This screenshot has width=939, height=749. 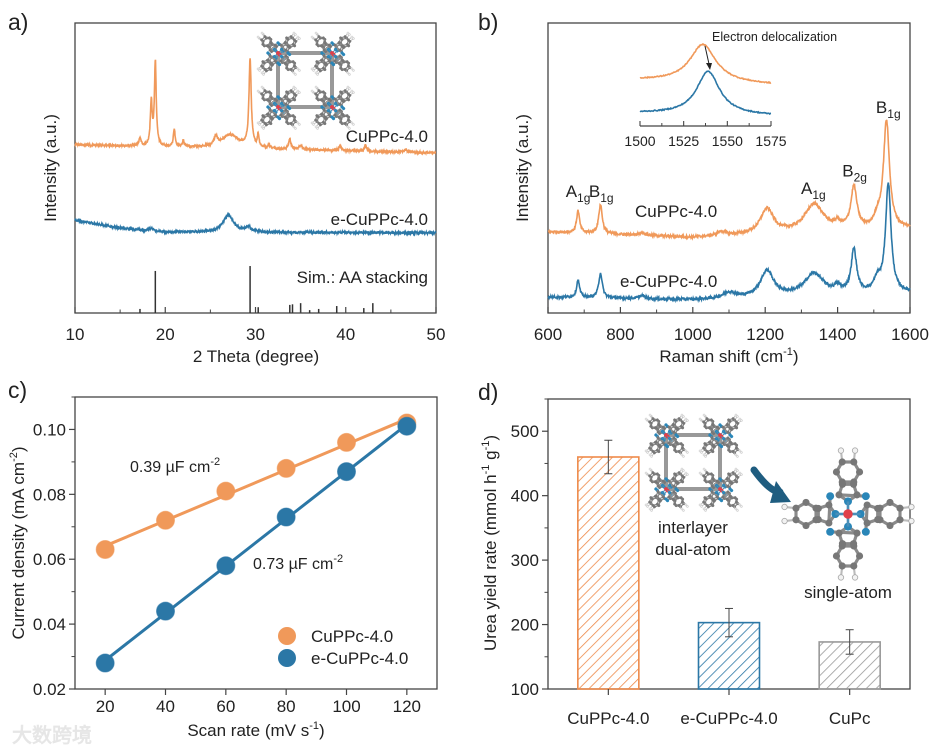 What do you see at coordinates (490, 543) in the screenshot?
I see `y-axis-title: Urea yield rate (mmol h-1 g-1)` at bounding box center [490, 543].